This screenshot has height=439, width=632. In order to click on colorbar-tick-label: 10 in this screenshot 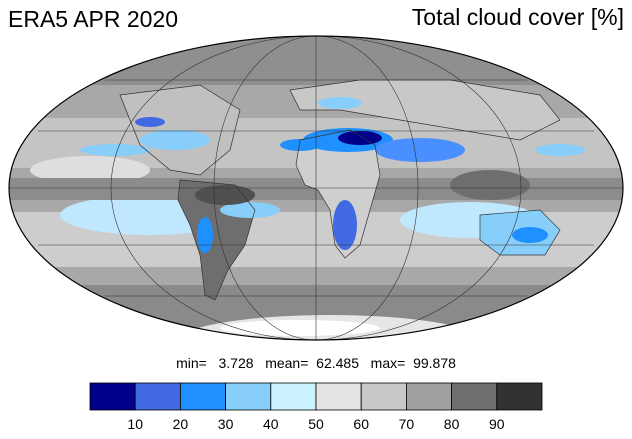, I will do `click(135, 424)`.